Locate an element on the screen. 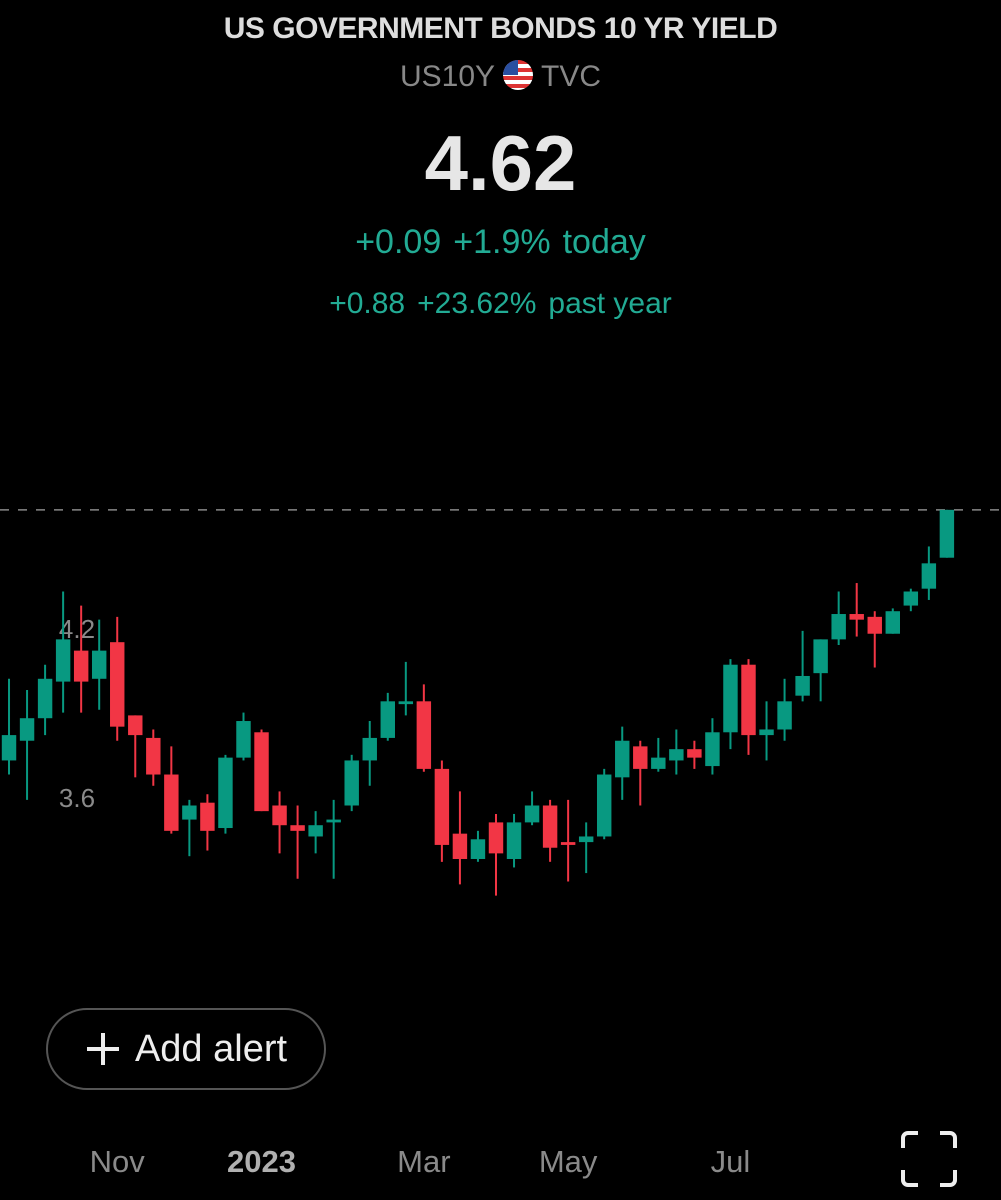 The width and height of the screenshot is (1001, 1200). x-tick-label: Jul is located at coordinates (731, 1161).